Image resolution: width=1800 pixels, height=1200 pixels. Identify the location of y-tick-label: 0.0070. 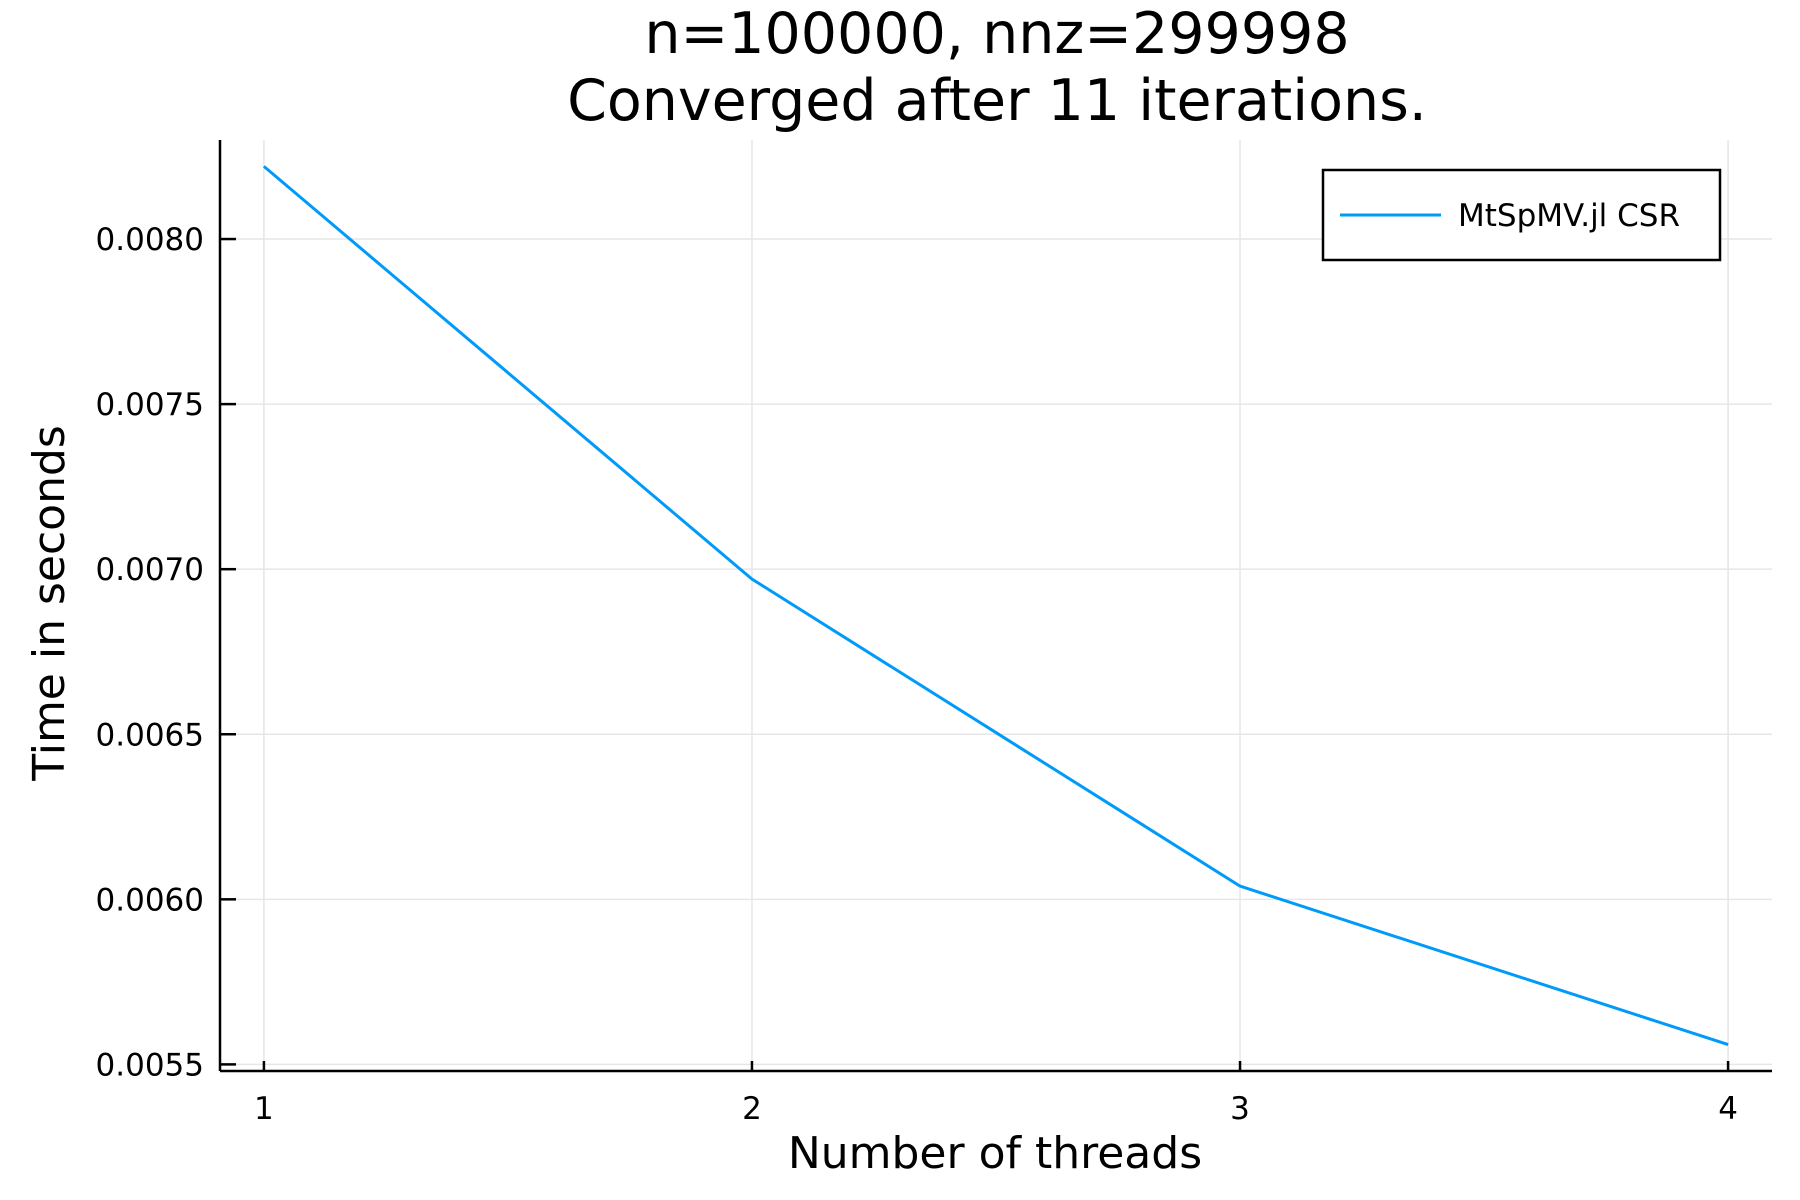
(150, 570).